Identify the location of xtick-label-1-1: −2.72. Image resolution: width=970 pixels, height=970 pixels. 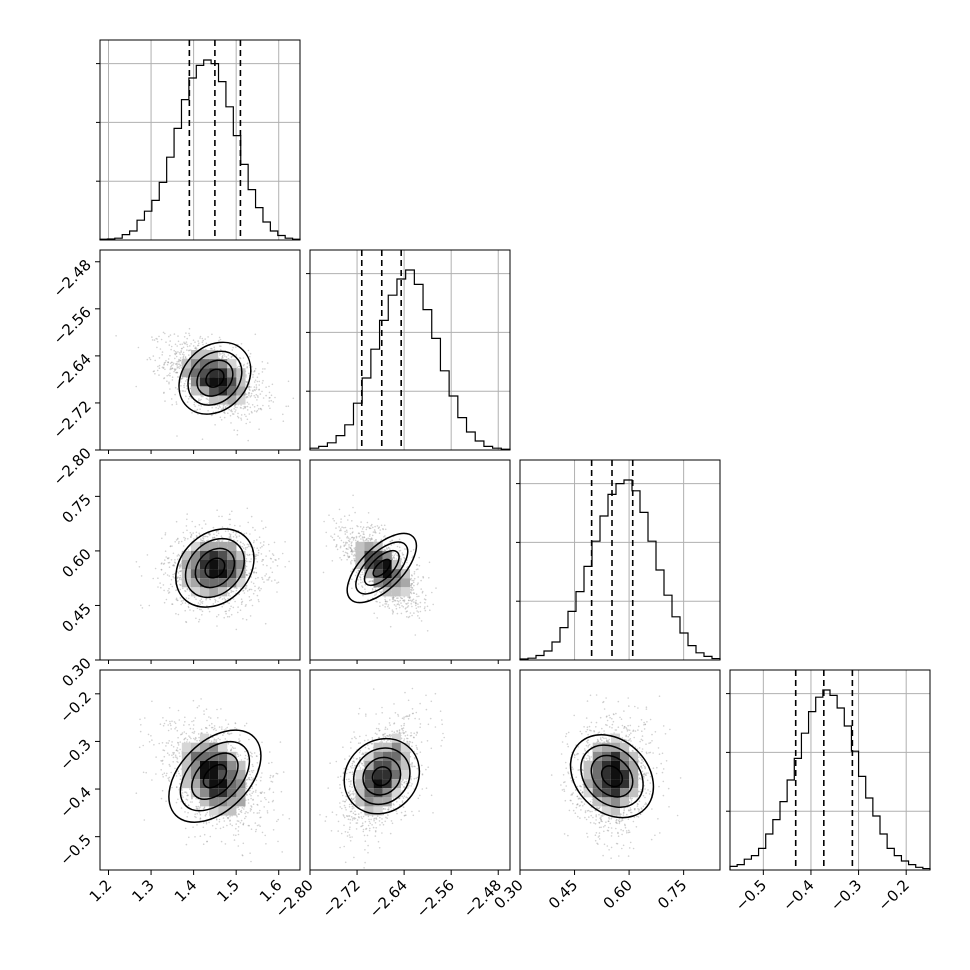
(341, 898).